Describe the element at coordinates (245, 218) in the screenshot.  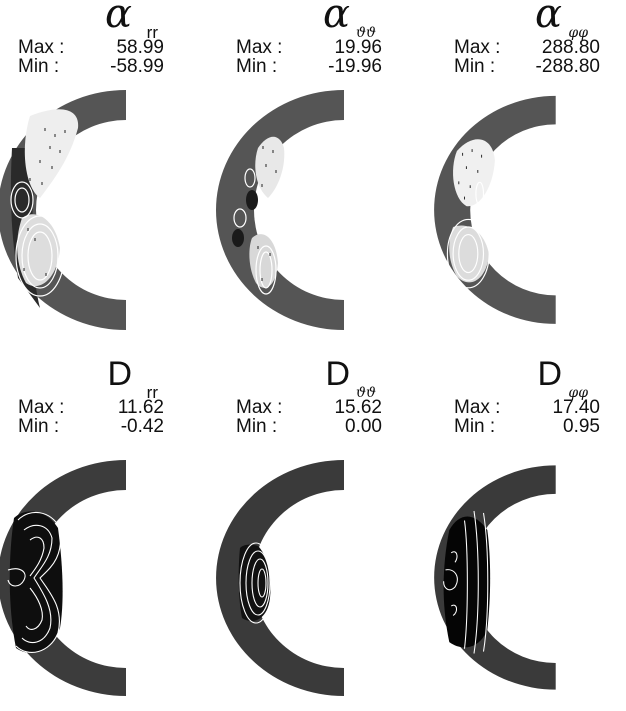
I see `dark-spots` at that location.